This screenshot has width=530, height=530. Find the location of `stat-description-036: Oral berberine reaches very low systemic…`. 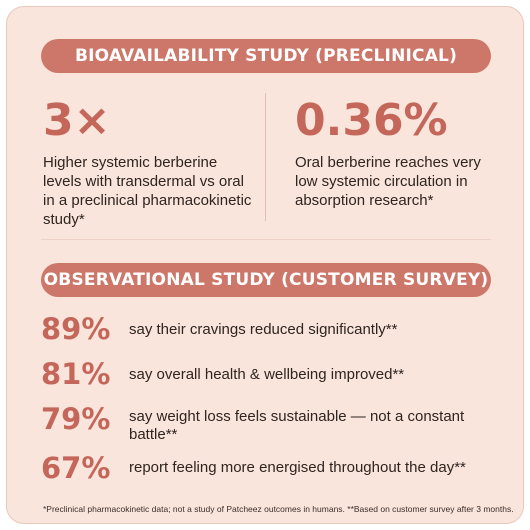

stat-description-036: Oral berberine reaches very low systemic… is located at coordinates (388, 181).